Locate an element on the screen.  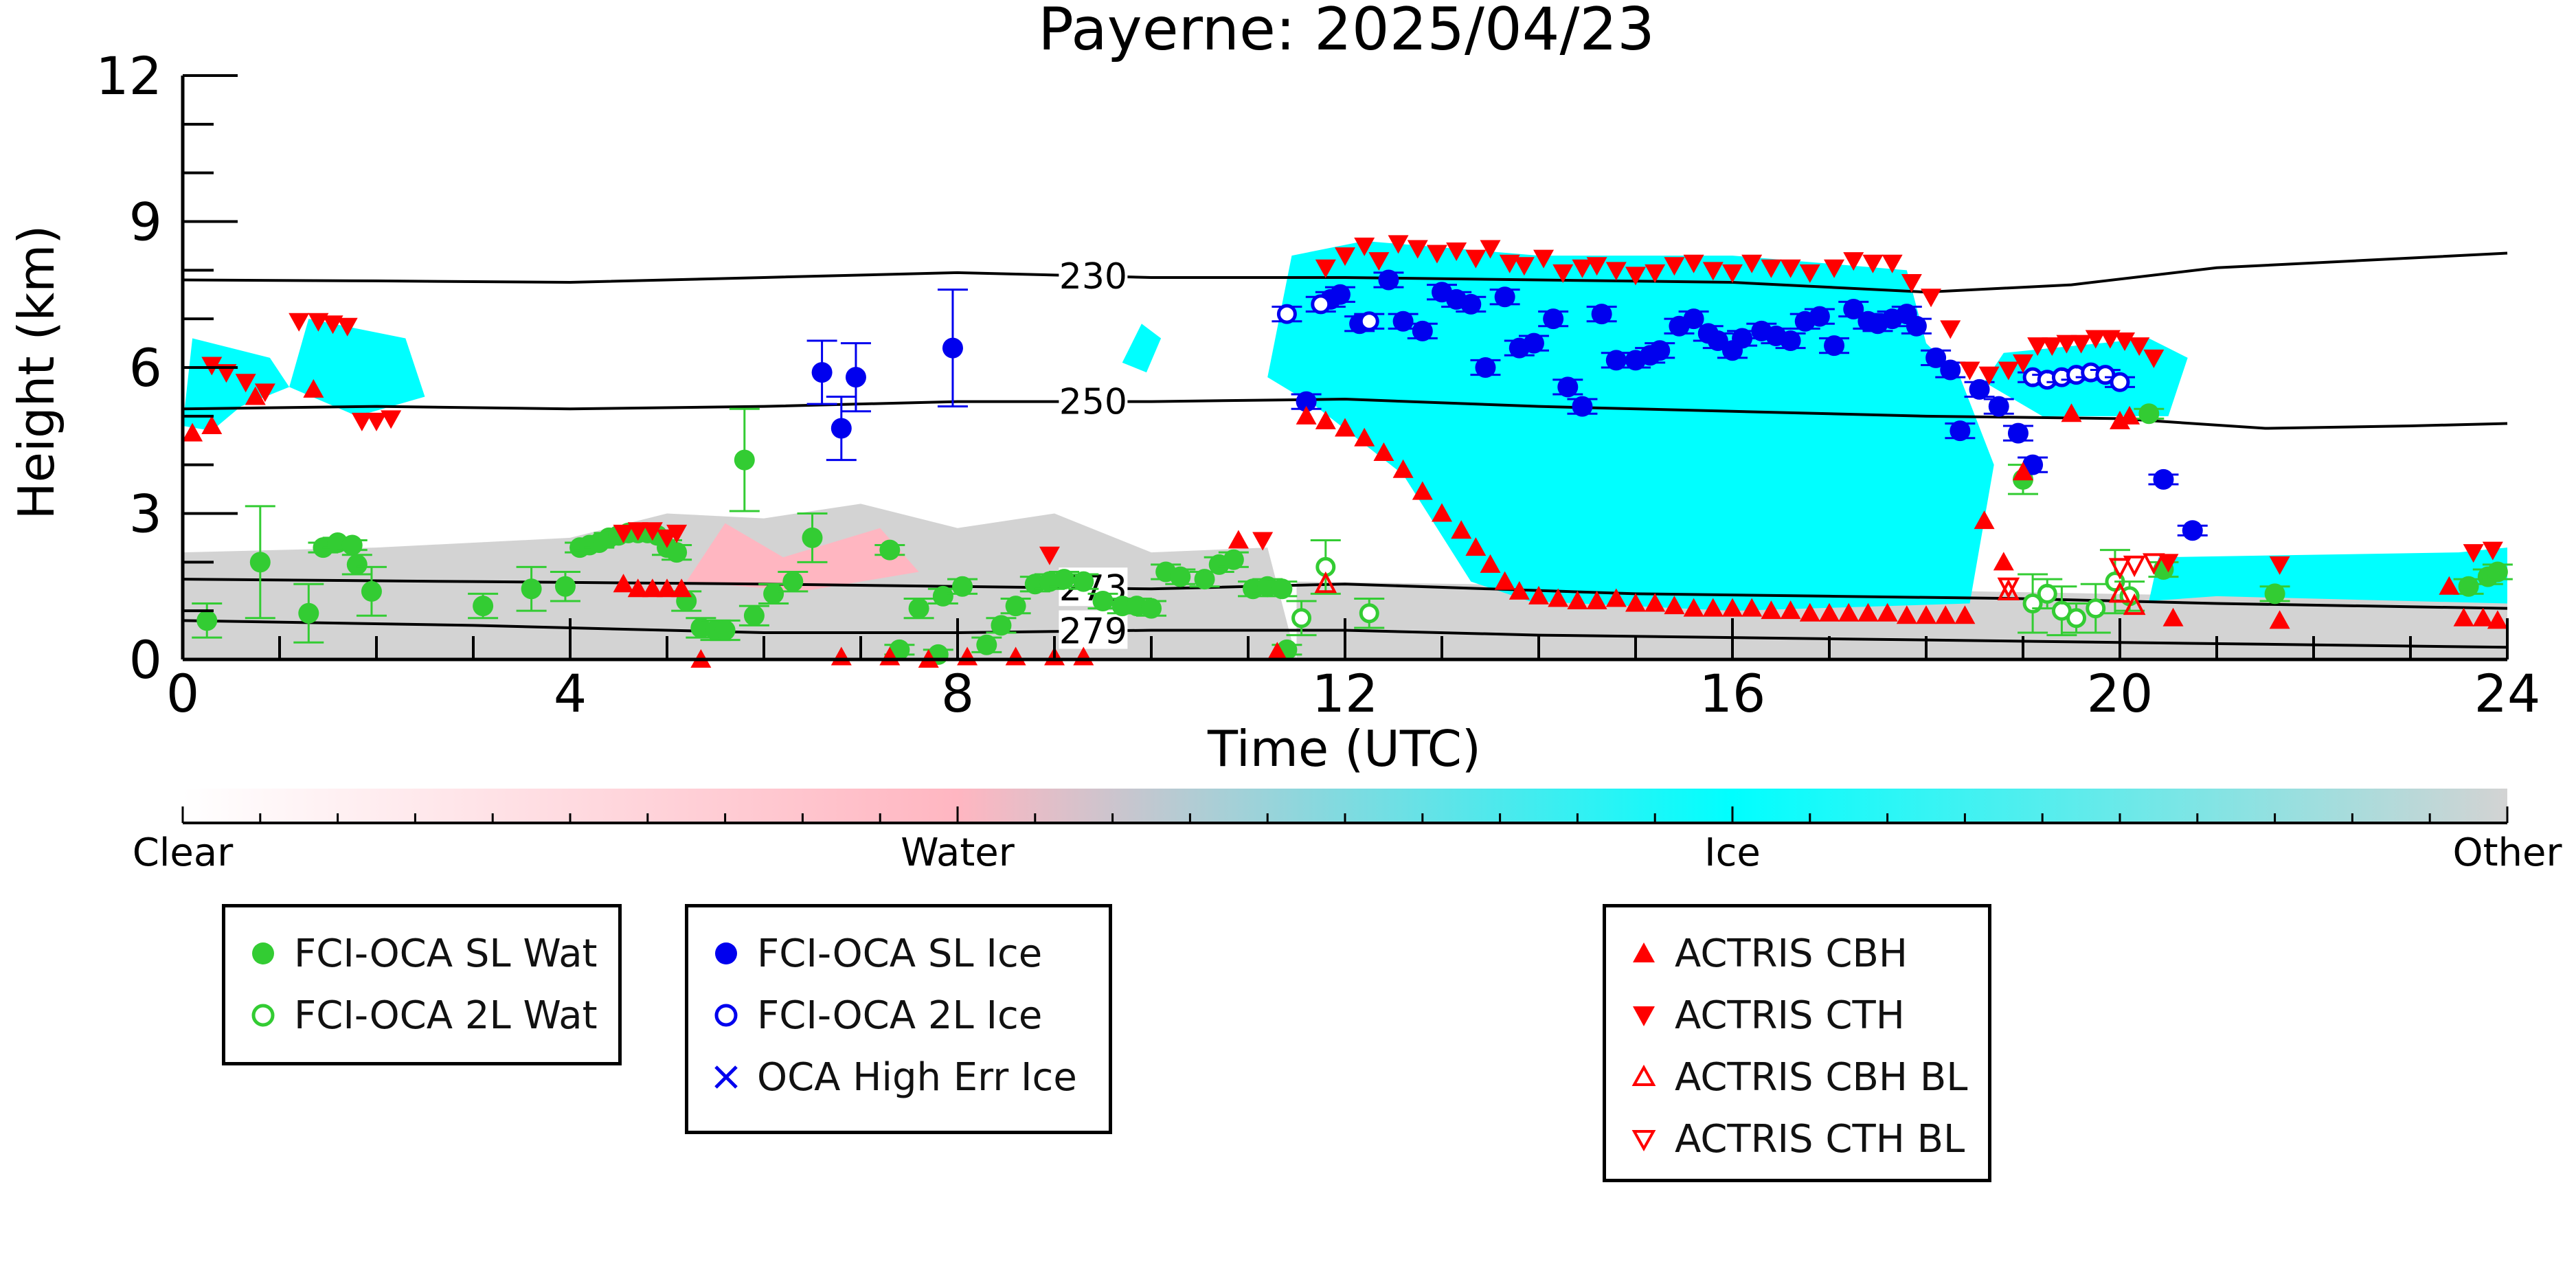
legend-label: ACTRIS CBH is located at coordinates (1791, 953).